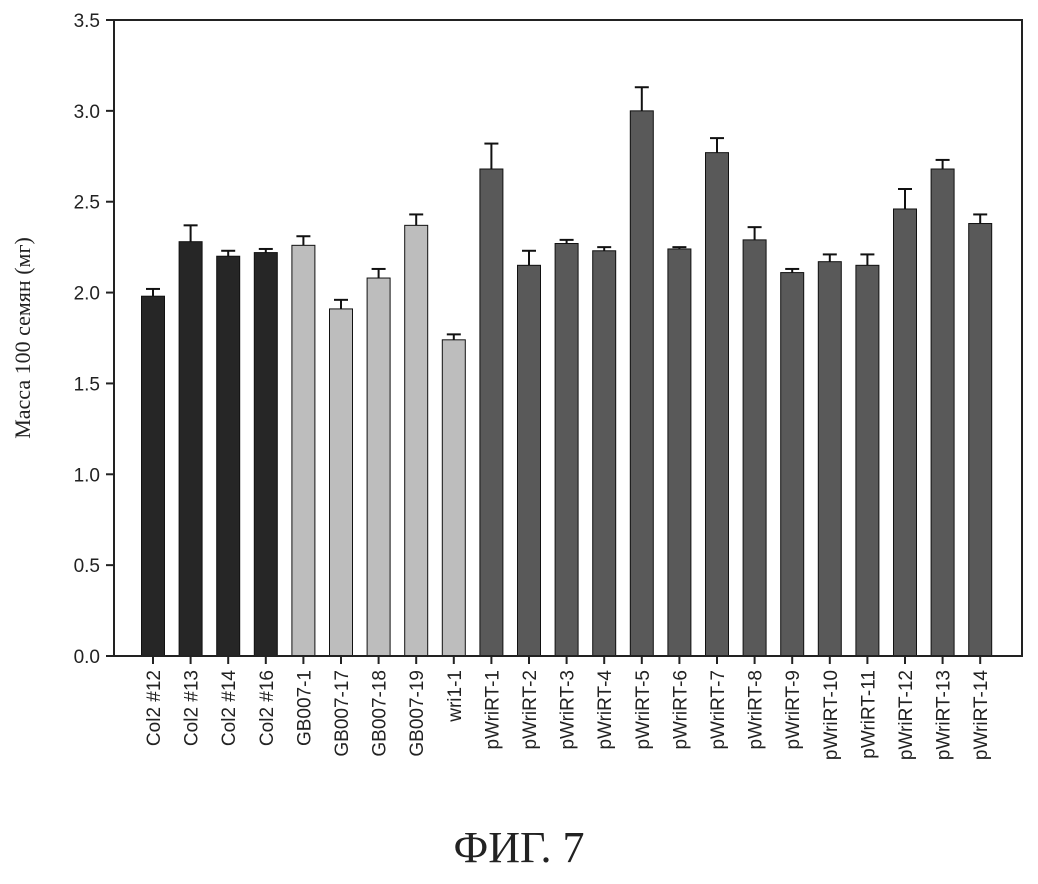 This screenshot has height=884, width=1038. What do you see at coordinates (229, 708) in the screenshot?
I see `x-category-label: Col2 #14` at bounding box center [229, 708].